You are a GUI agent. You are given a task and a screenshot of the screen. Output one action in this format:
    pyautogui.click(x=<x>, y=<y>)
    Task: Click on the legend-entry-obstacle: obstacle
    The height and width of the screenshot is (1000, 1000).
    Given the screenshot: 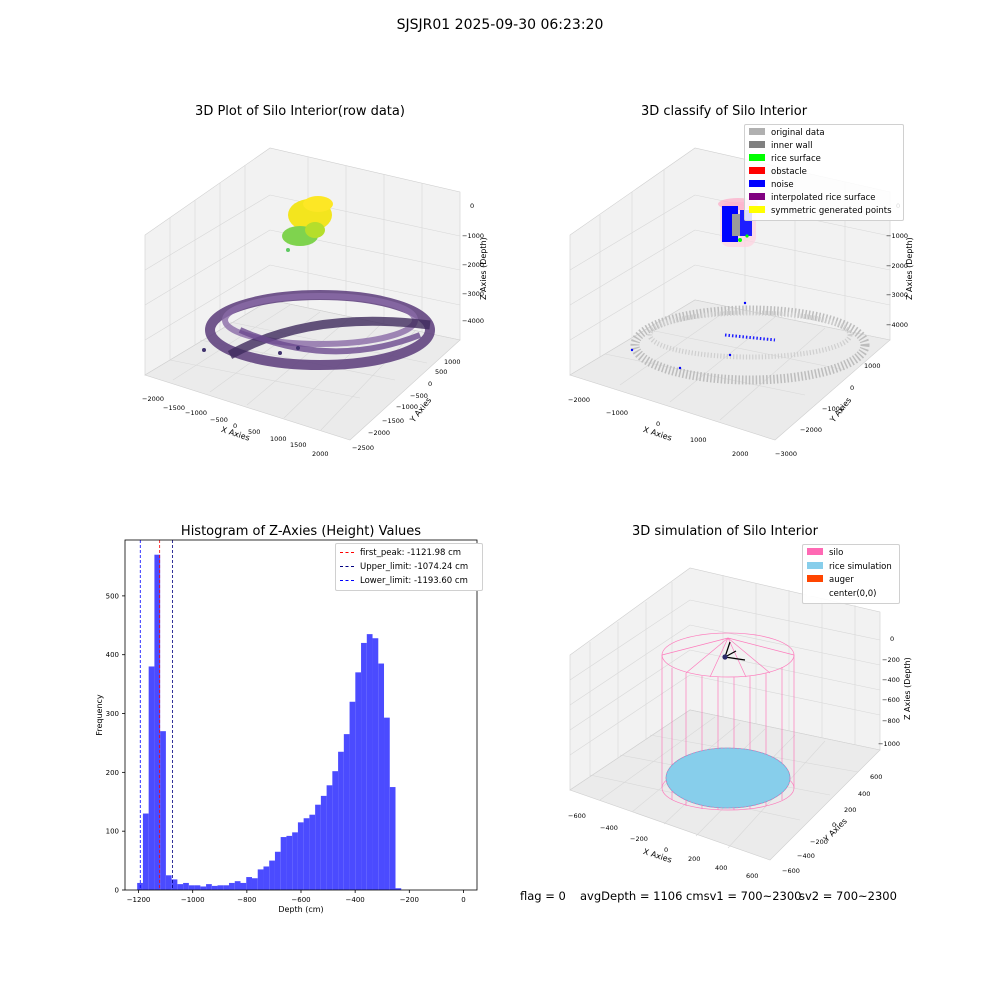 What is the action you would take?
    pyautogui.click(x=824, y=172)
    